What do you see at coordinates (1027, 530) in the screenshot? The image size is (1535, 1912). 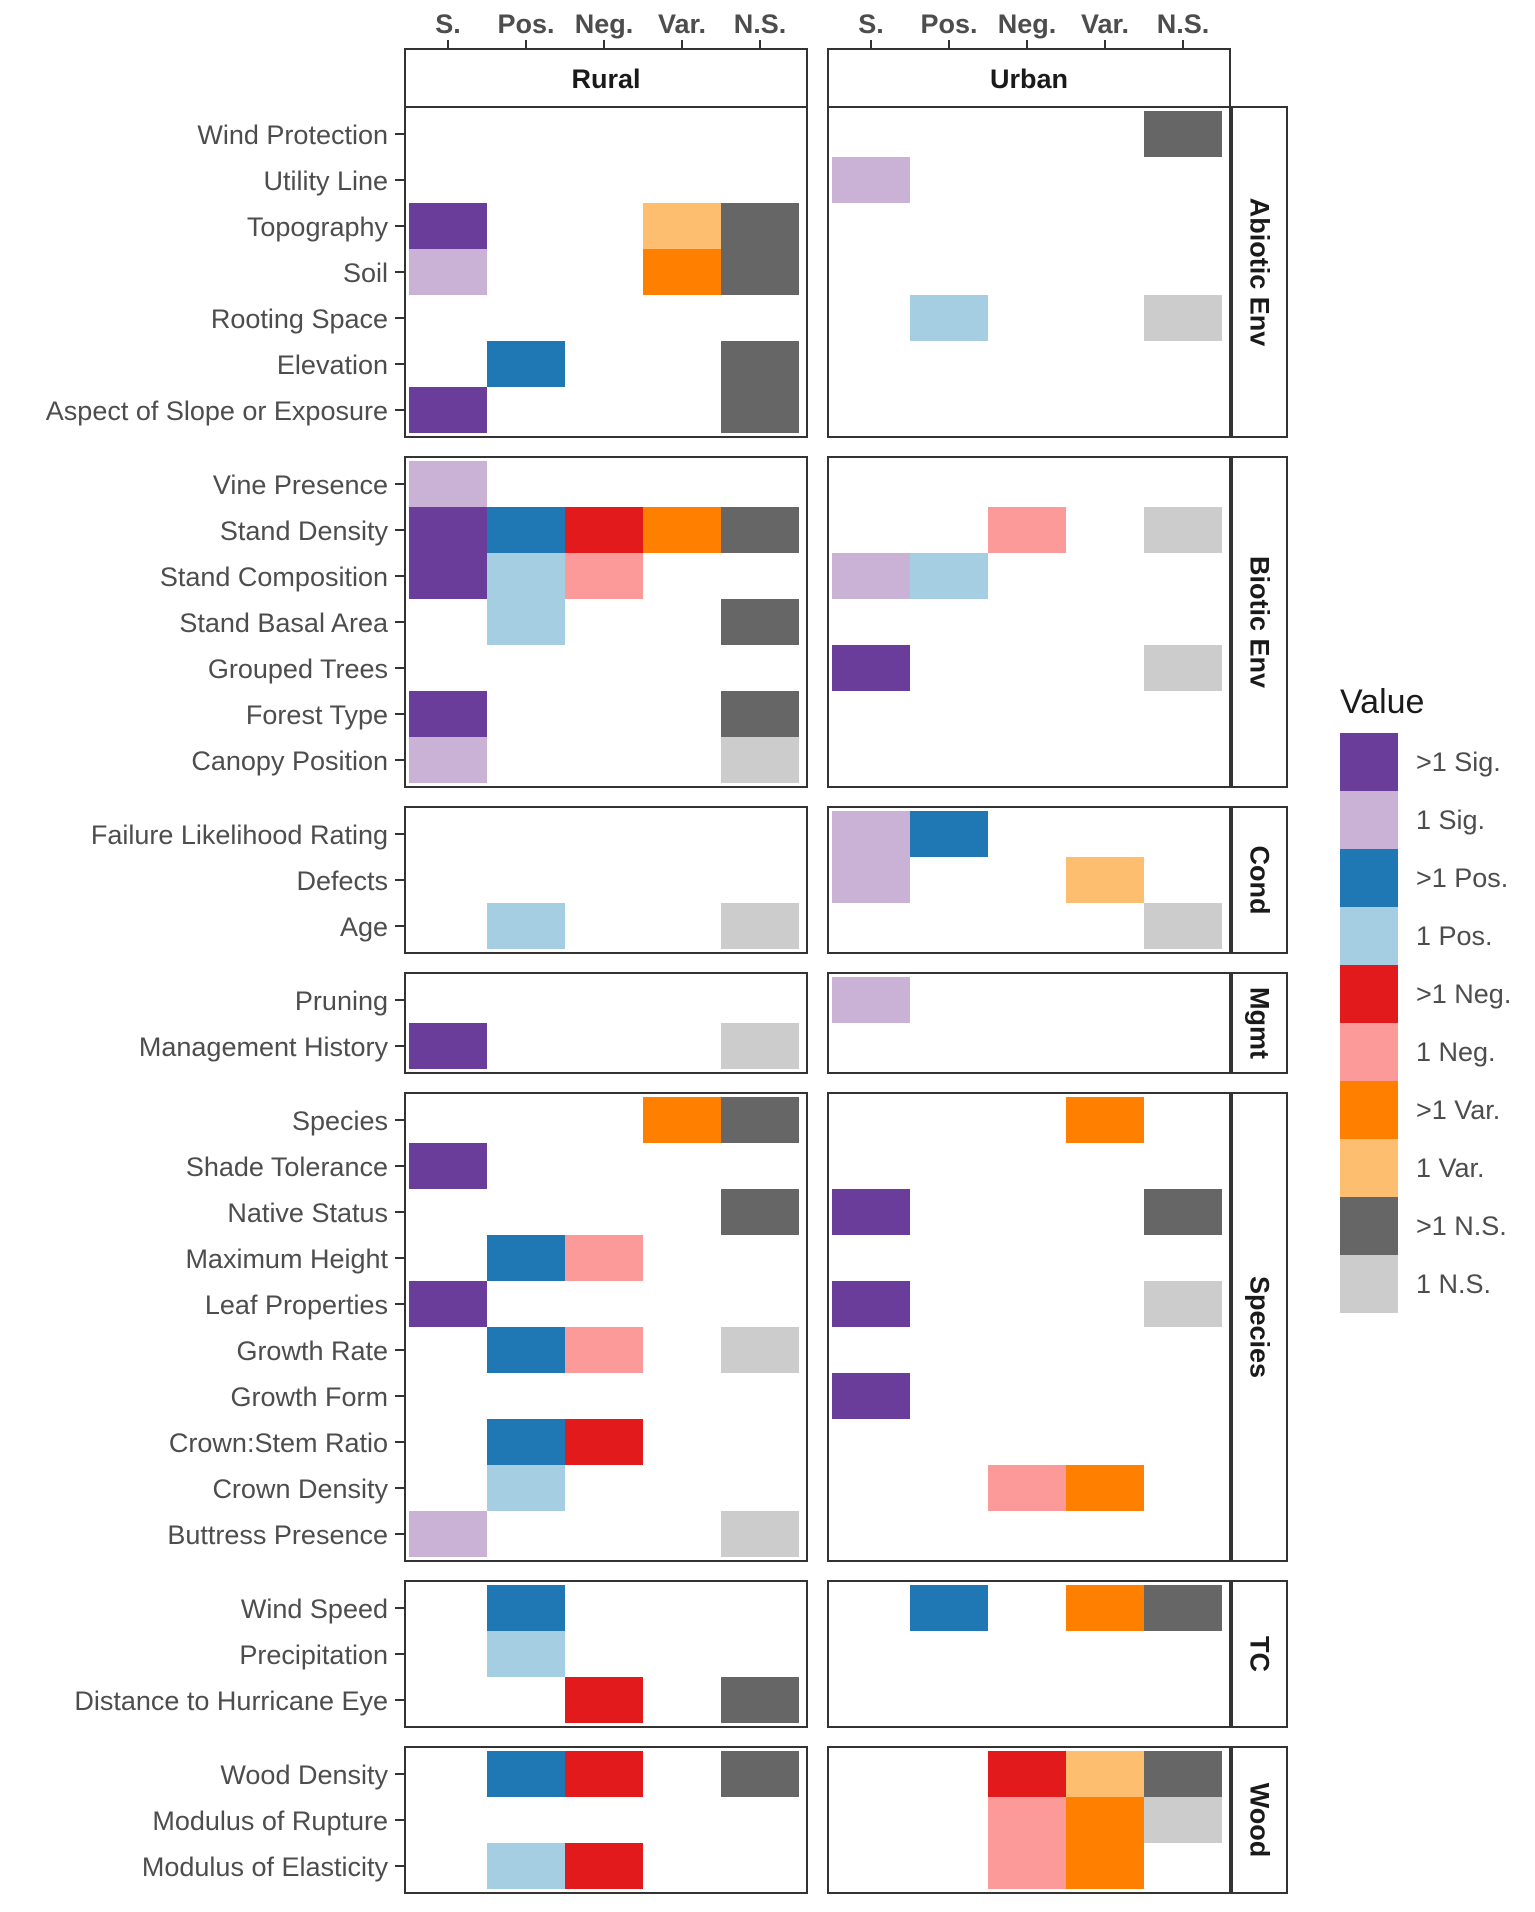 I see `tile-urban-stand-density-neg` at bounding box center [1027, 530].